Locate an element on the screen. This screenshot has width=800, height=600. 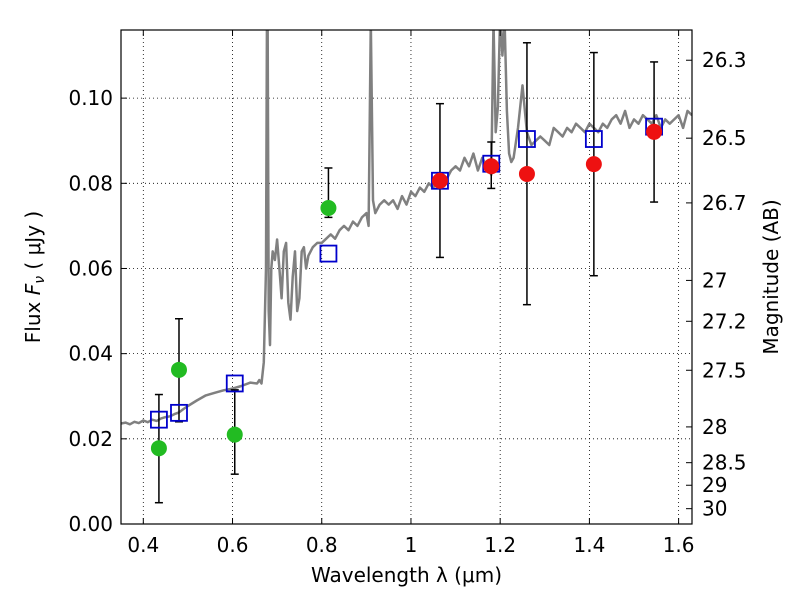
y-tick-label: 0.02 is located at coordinates (90, 439).